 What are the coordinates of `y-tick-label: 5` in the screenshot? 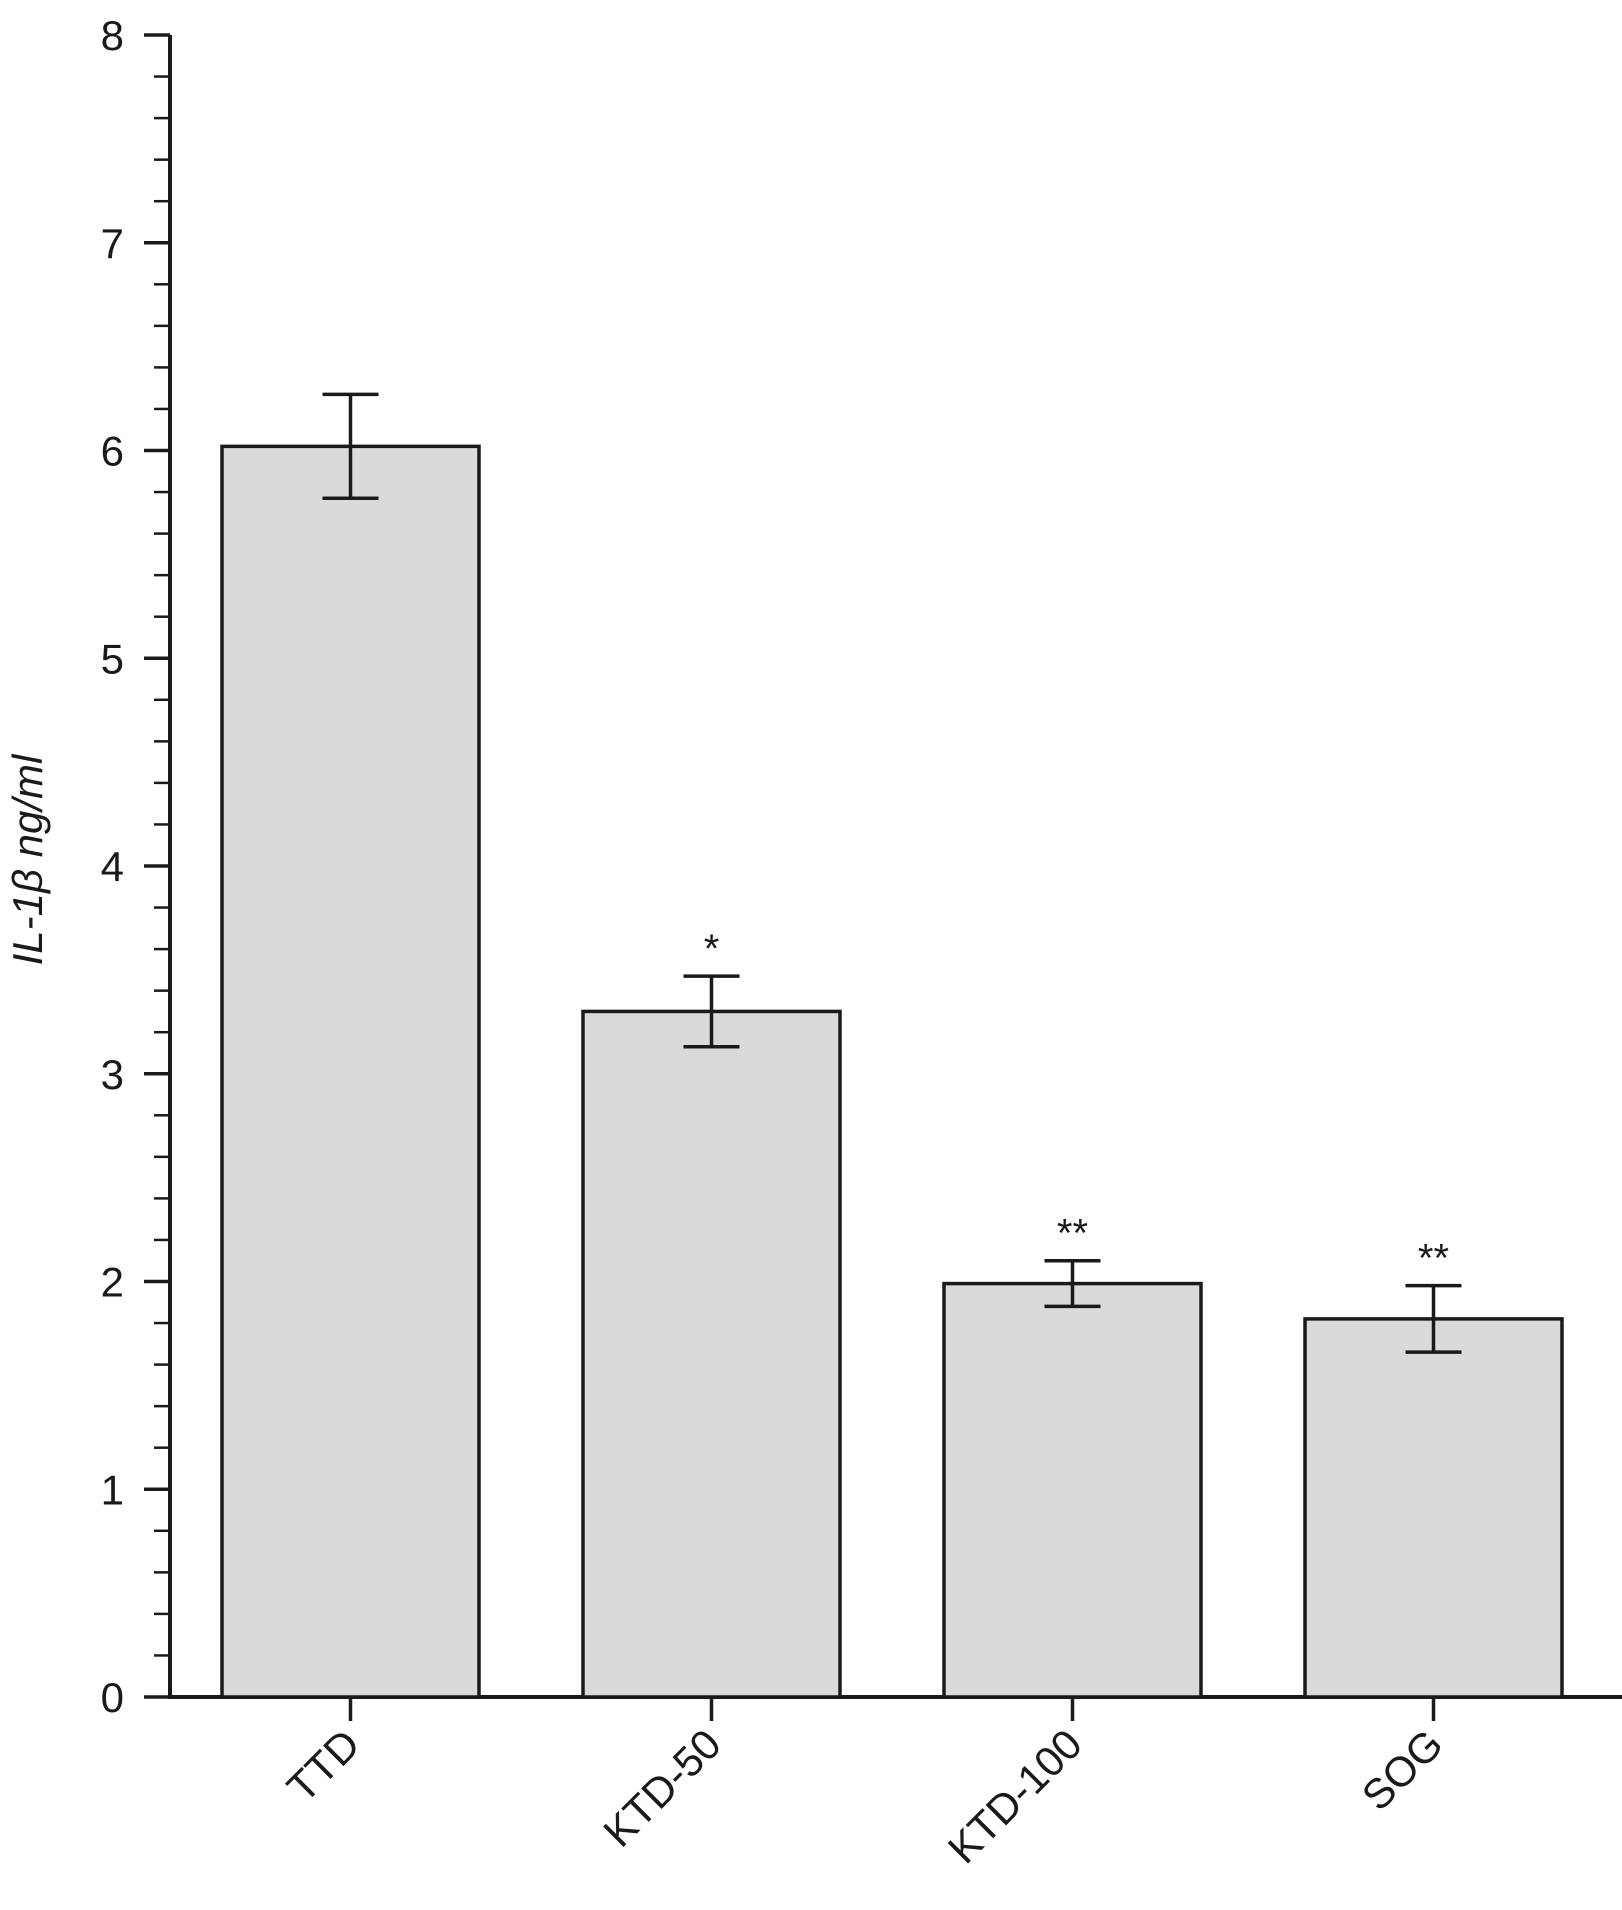 It's located at (112, 658).